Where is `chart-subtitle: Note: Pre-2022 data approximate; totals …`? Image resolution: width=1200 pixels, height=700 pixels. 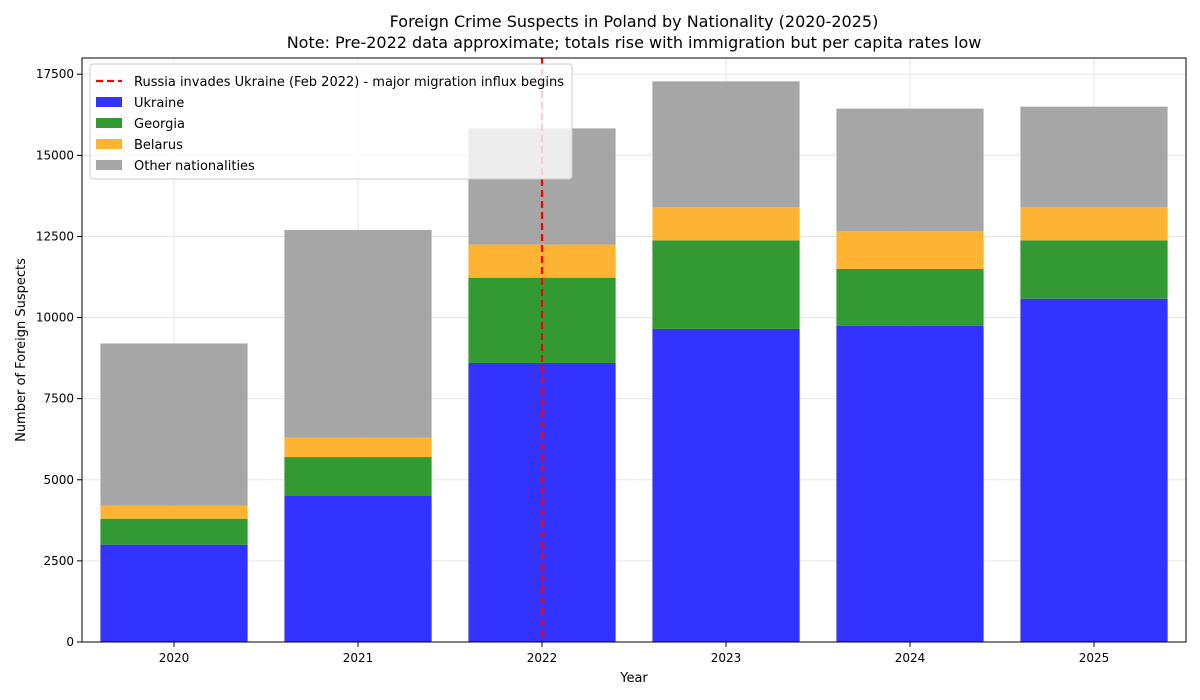 chart-subtitle: Note: Pre-2022 data approximate; totals … is located at coordinates (634, 42).